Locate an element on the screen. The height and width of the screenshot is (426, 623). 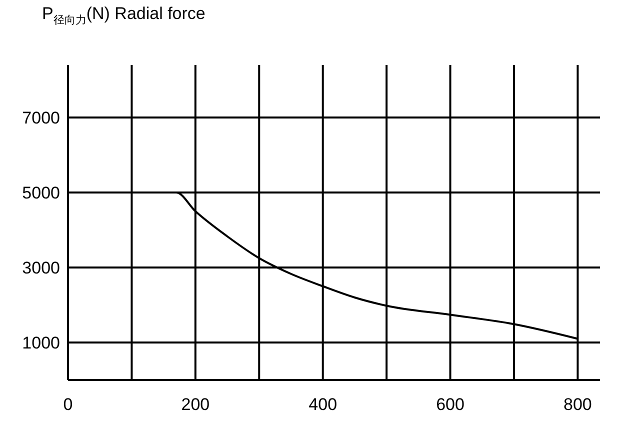
x-tick-label: 600 is located at coordinates (450, 404).